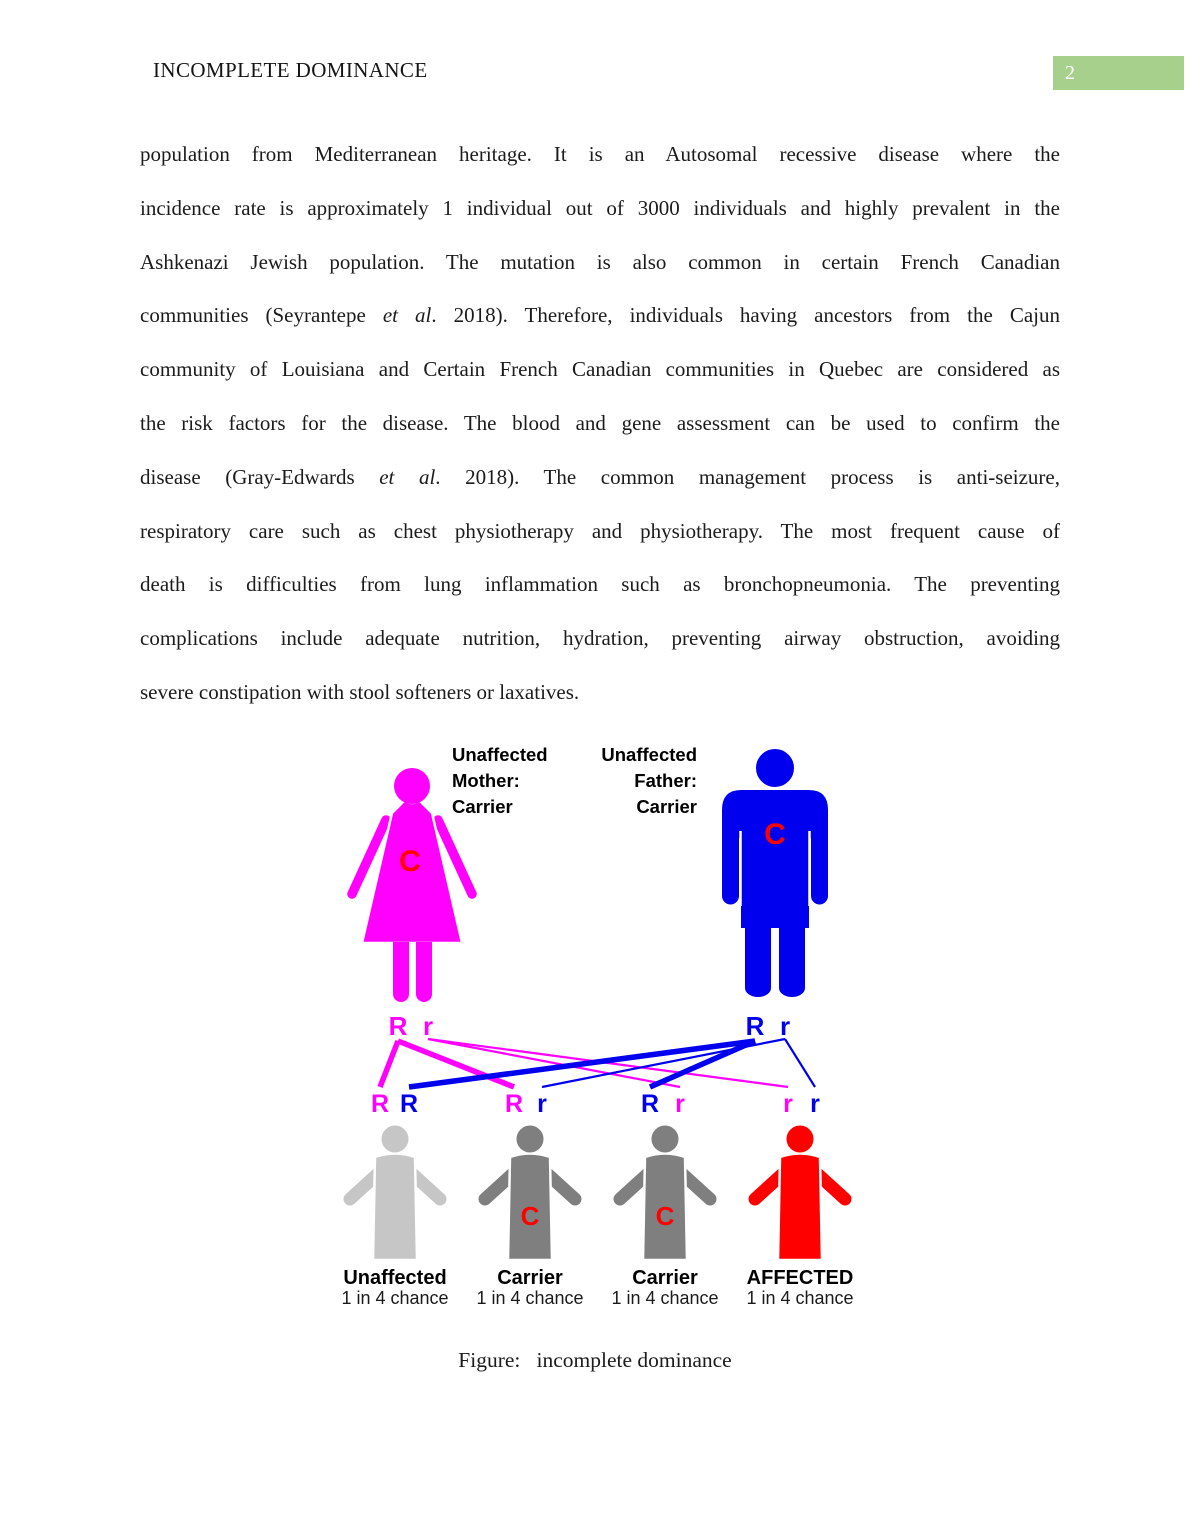 Image resolution: width=1190 pixels, height=1540 pixels. What do you see at coordinates (775, 960) in the screenshot?
I see `father-legs` at bounding box center [775, 960].